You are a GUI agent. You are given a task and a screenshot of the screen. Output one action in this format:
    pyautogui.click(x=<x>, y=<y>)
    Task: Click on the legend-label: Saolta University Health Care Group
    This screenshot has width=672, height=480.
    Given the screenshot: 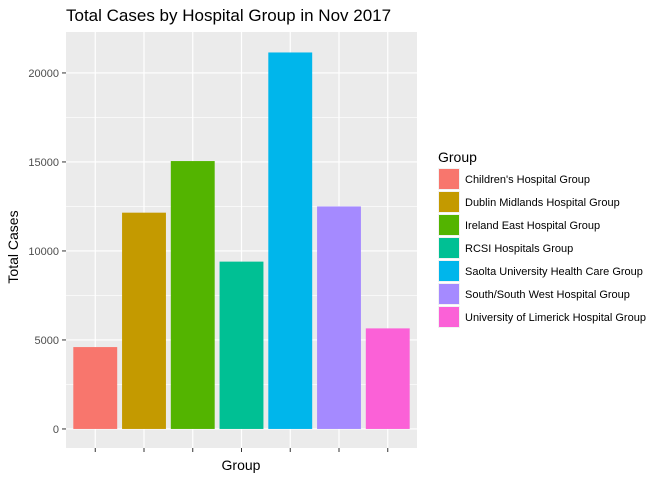 What is the action you would take?
    pyautogui.click(x=554, y=272)
    